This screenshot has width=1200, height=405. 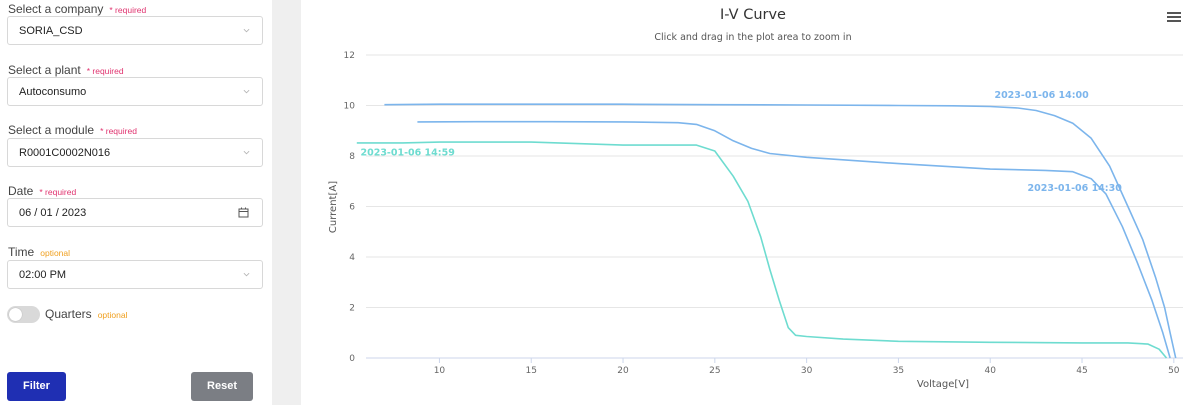 I want to click on x-tick-label: 50, so click(x=1174, y=371).